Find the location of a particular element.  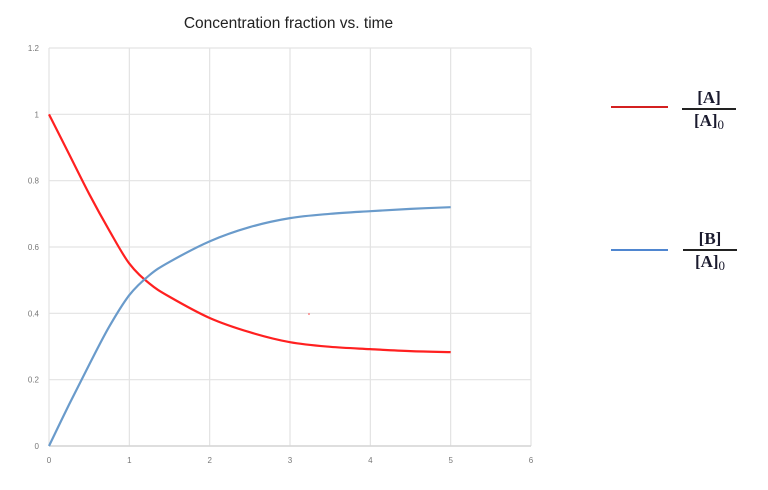

legend-label-b: [B] [A]0 is located at coordinates (710, 252).